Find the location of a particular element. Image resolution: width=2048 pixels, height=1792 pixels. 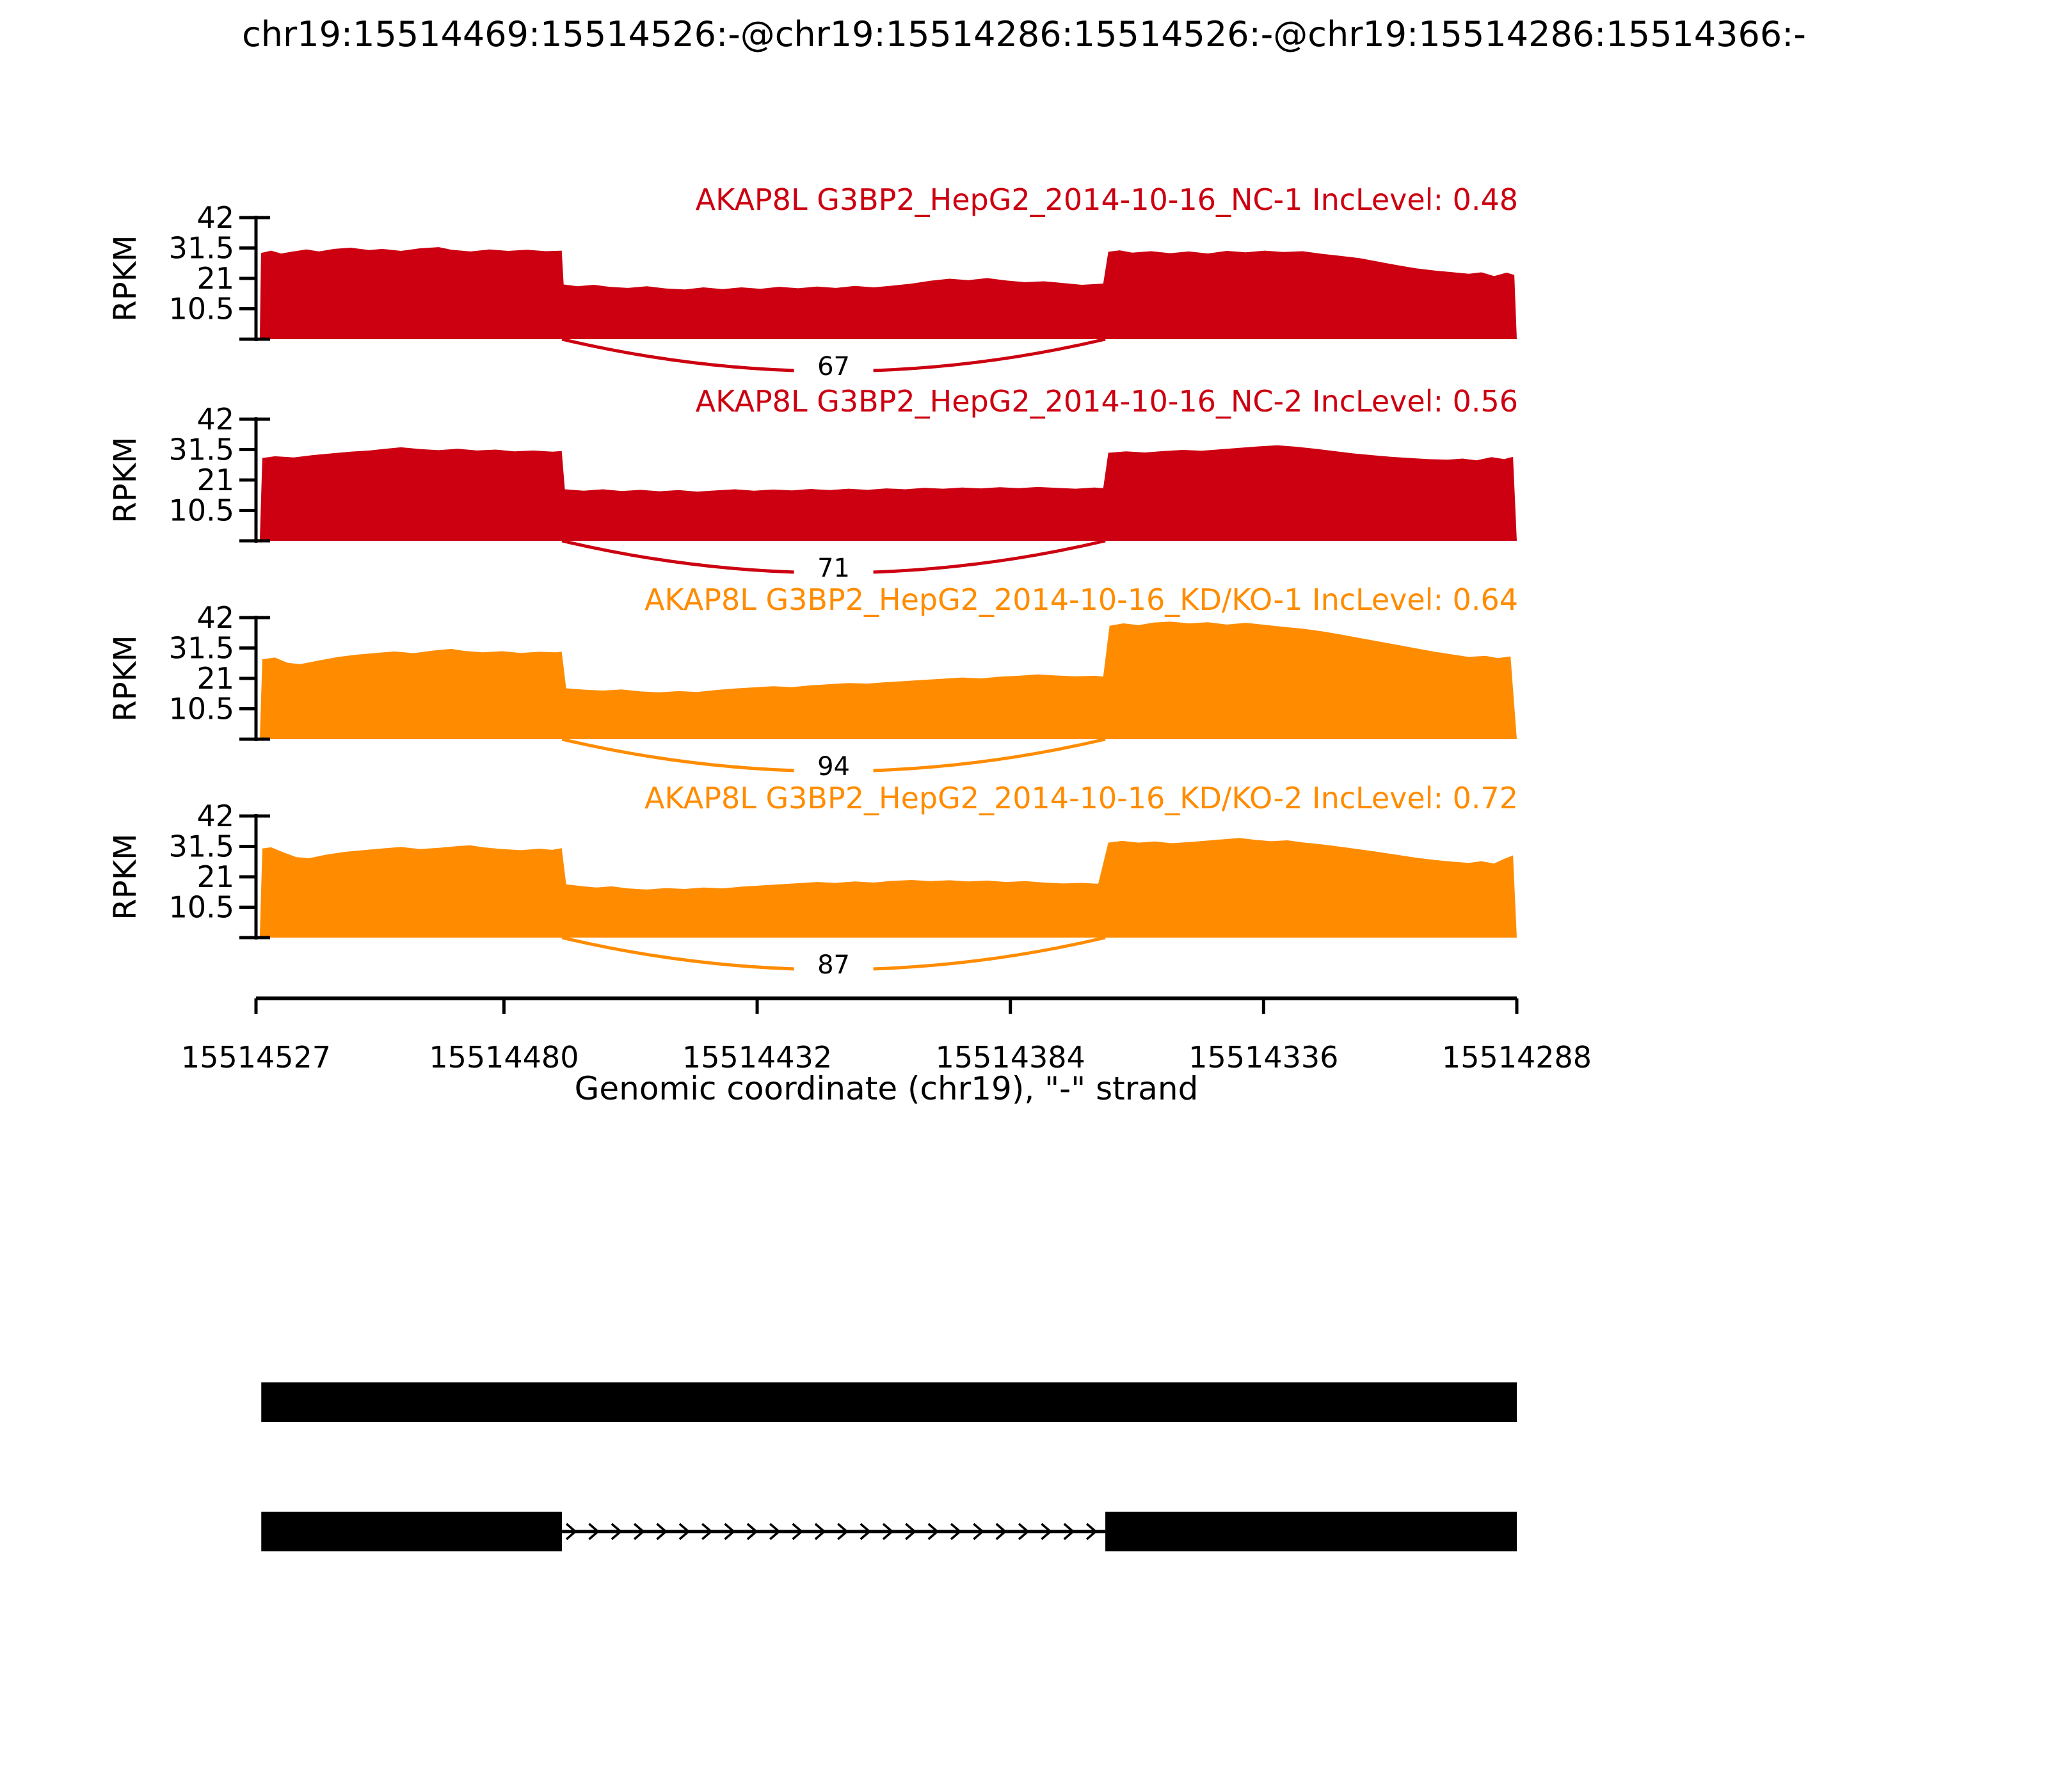

x-tick-label: 15514527 is located at coordinates (256, 1057).